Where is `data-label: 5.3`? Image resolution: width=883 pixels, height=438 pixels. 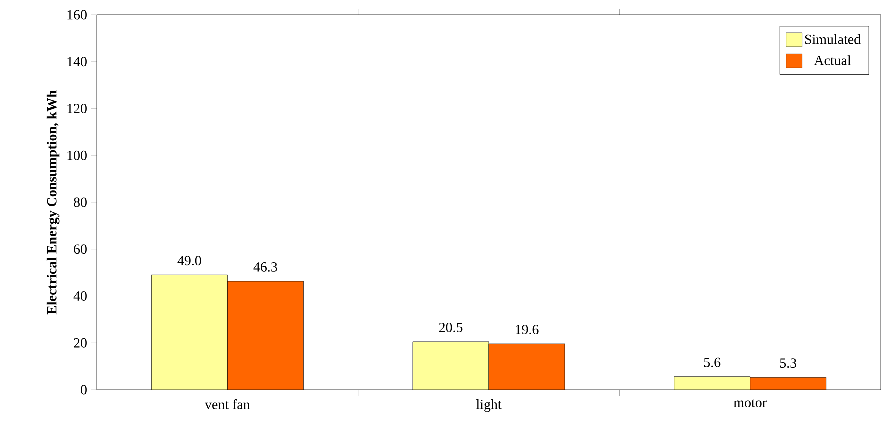 data-label: 5.3 is located at coordinates (788, 363).